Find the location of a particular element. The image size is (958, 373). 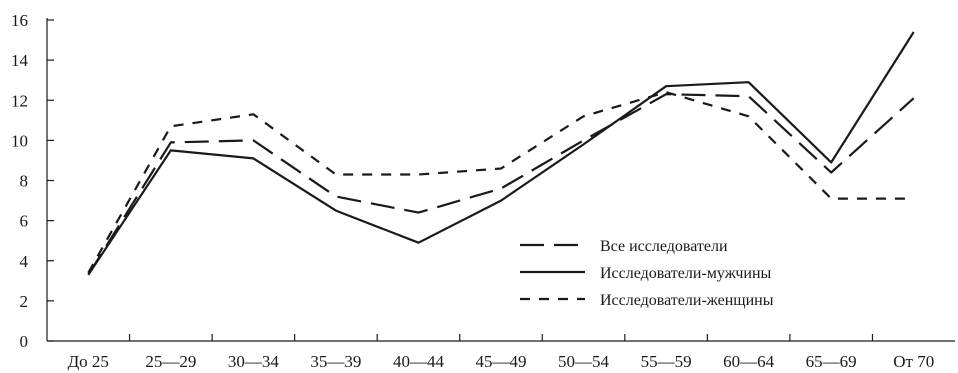

legend-label: Исследователи-мужчины is located at coordinates (686, 273).